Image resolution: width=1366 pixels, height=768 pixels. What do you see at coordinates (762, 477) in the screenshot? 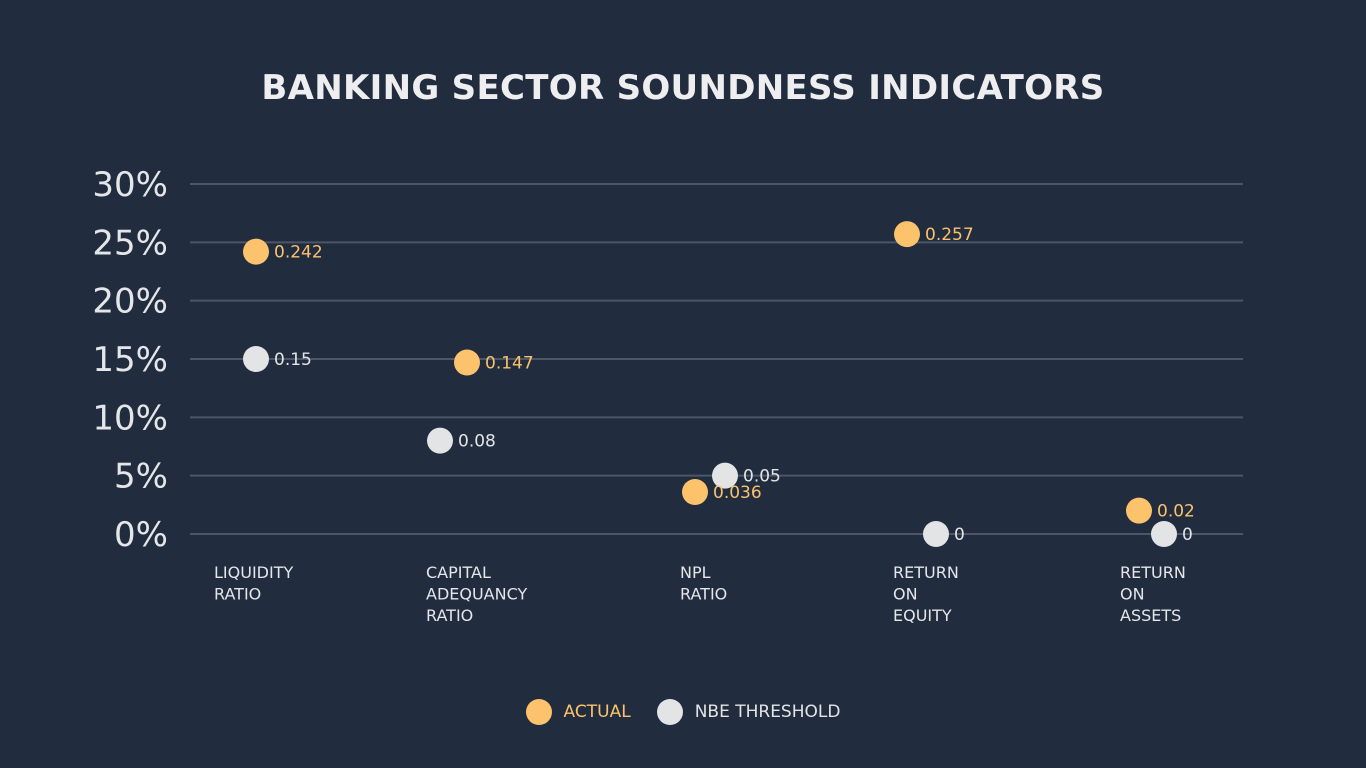
I see `data-label-nbe-threshold: 0.05` at bounding box center [762, 477].